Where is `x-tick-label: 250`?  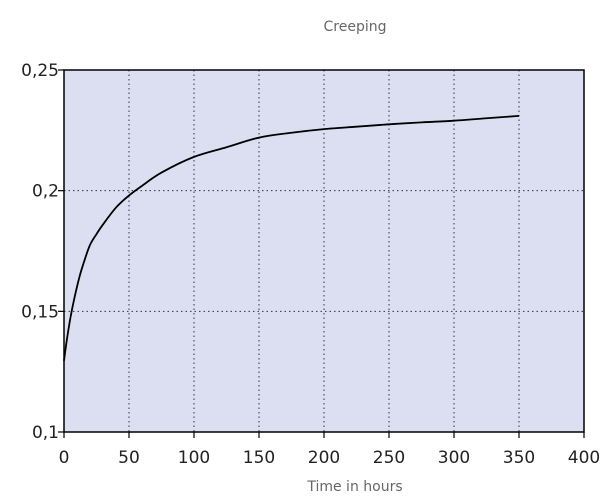
x-tick-label: 250 is located at coordinates (389, 458).